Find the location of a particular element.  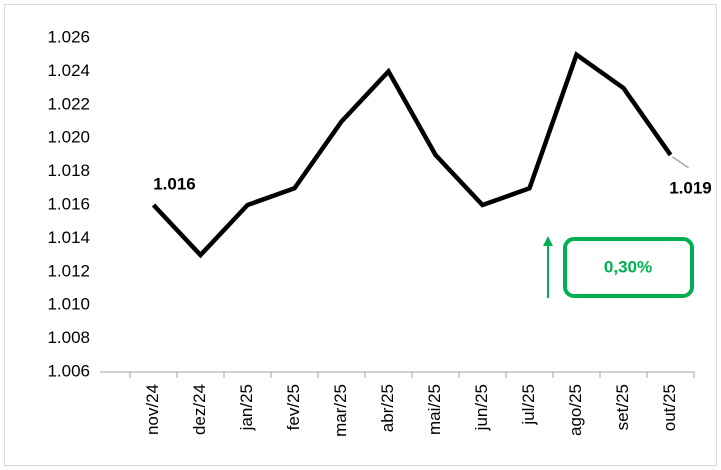

x-tick-label: jul/25 is located at coordinates (528, 405).